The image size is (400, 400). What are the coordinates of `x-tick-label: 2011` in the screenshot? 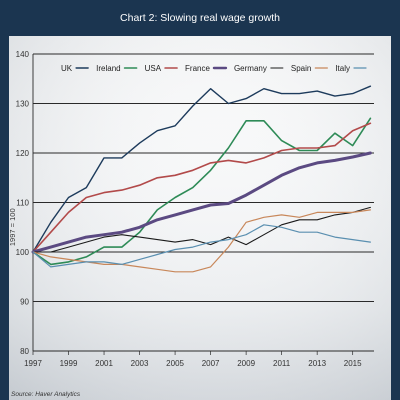 It's located at (282, 363).